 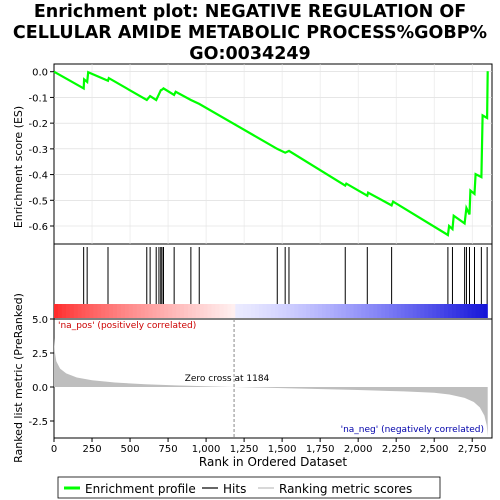 I want to click on x-tick-label: 2,500, so click(x=434, y=449).